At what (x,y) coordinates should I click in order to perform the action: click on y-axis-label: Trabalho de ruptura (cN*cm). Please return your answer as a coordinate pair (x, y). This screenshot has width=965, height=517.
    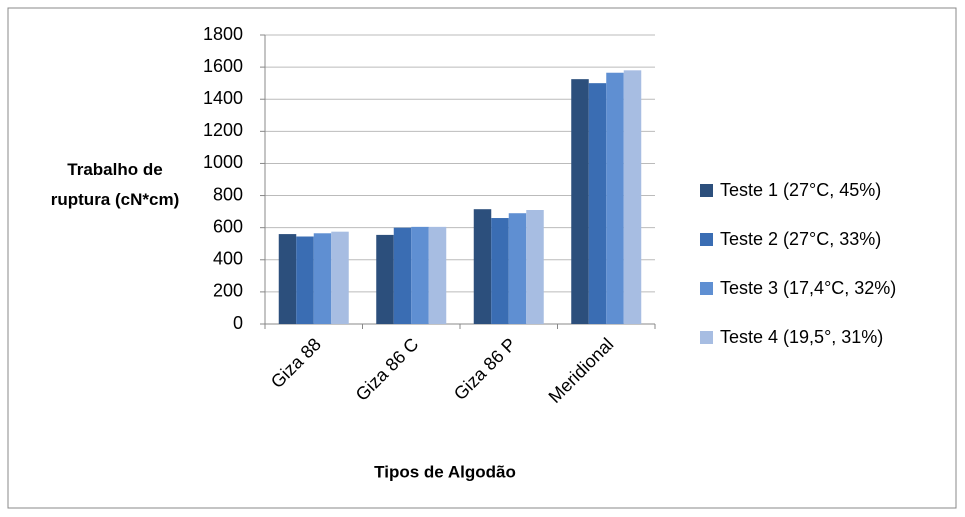
    Looking at the image, I should click on (115, 184).